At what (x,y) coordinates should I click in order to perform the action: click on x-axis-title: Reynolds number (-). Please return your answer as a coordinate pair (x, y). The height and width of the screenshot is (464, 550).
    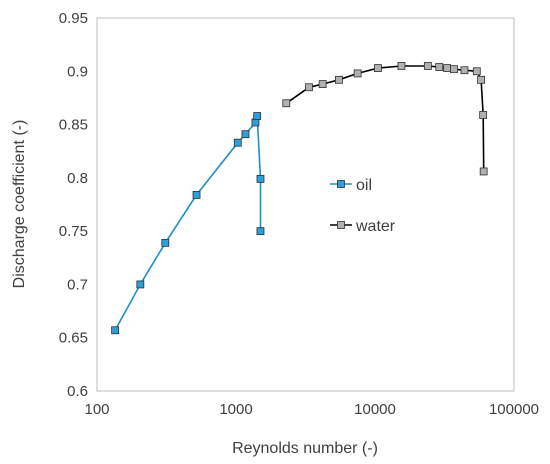
    Looking at the image, I should click on (305, 448).